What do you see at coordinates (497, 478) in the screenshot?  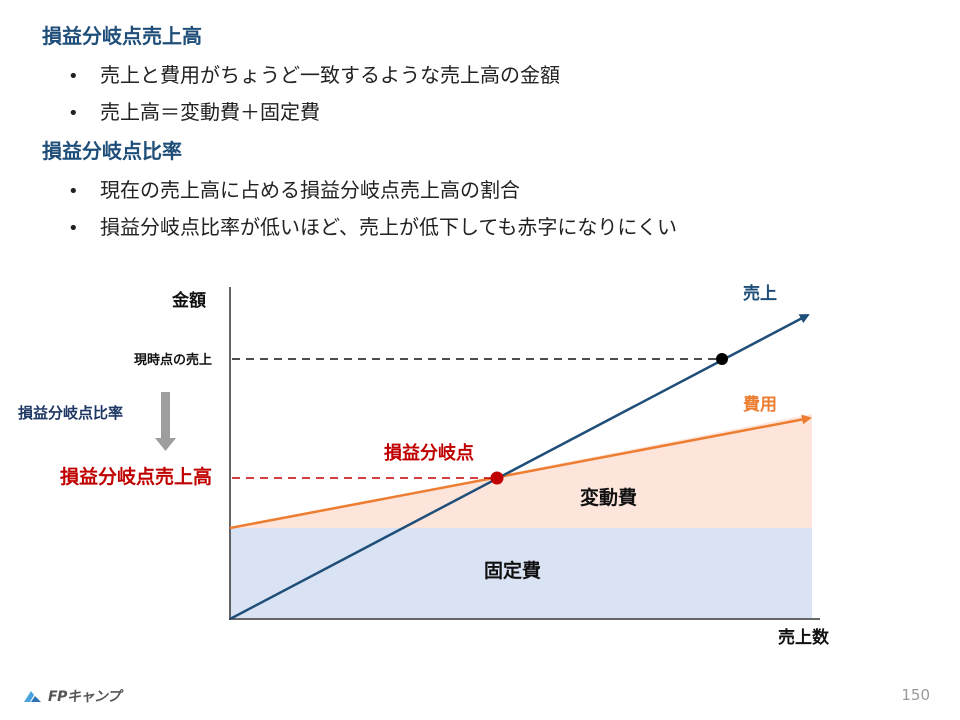 I see `breakeven-point` at bounding box center [497, 478].